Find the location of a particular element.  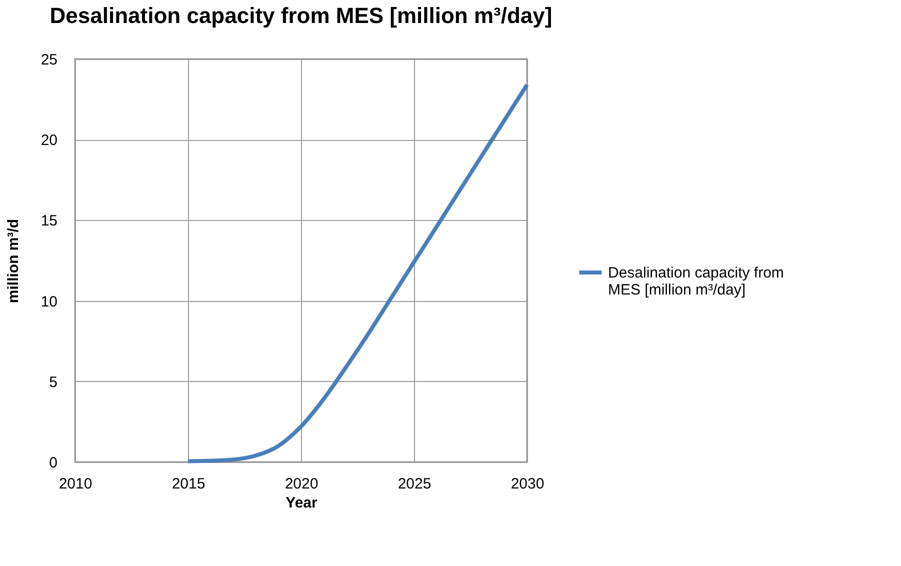

legend-label: Desalination capacity from MES [million m³/day] is located at coordinates (696, 281).